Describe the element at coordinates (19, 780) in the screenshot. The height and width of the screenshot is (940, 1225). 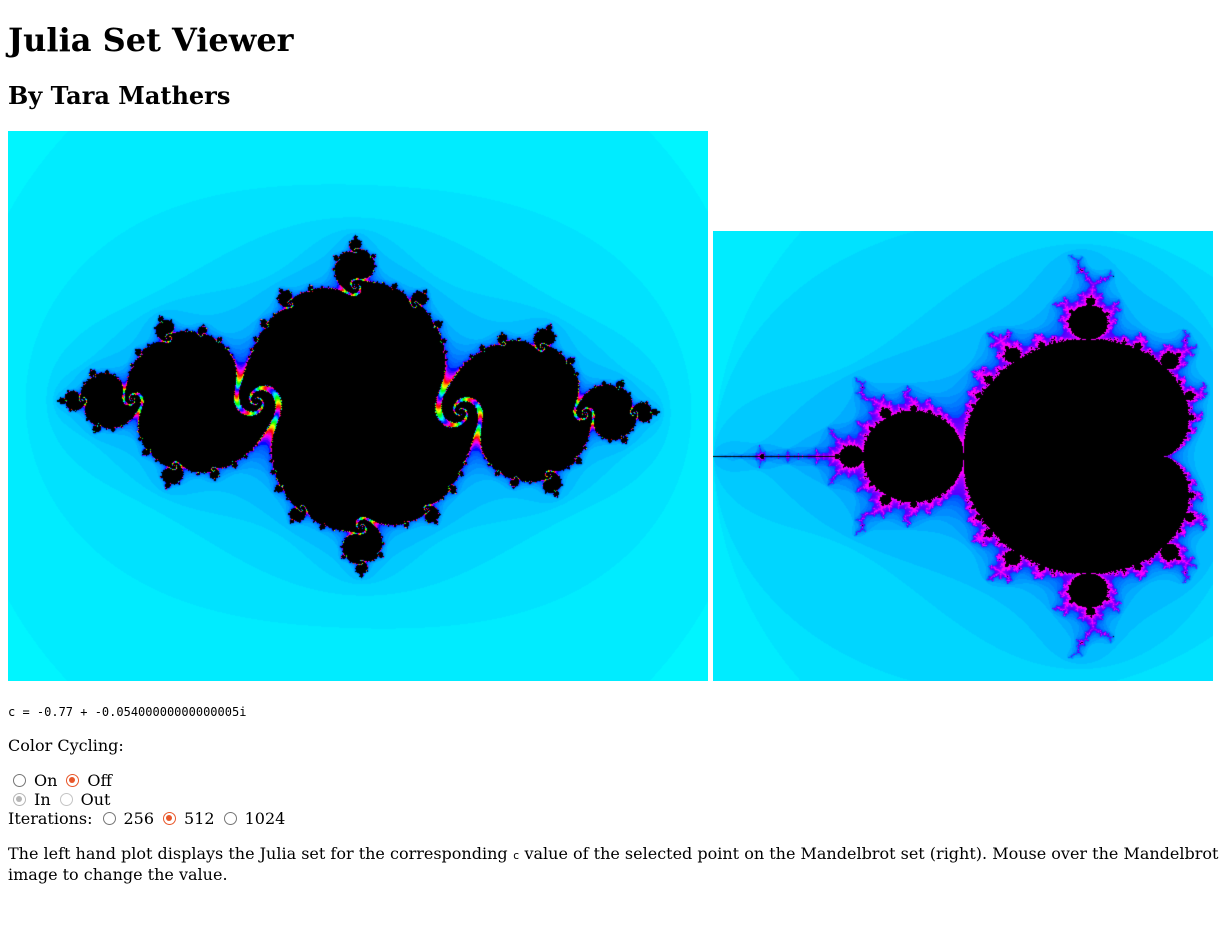
I see `cycling-on-radio` at that location.